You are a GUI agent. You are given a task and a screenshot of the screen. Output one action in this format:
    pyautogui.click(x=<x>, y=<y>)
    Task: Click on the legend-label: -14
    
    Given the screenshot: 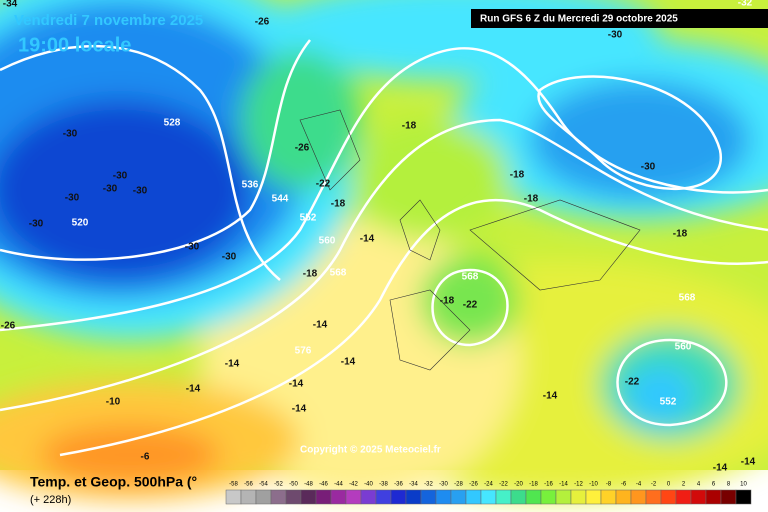 What is the action you would take?
    pyautogui.click(x=563, y=485)
    